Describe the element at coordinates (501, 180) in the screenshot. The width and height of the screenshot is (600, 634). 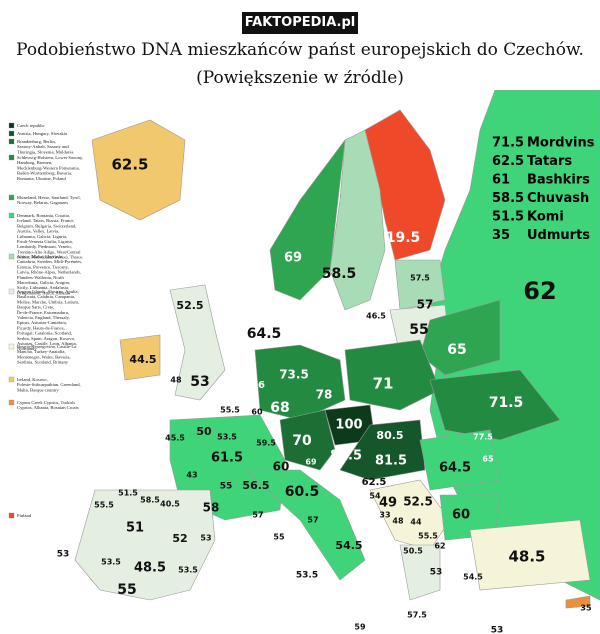
I see `inset-value: 61` at that location.